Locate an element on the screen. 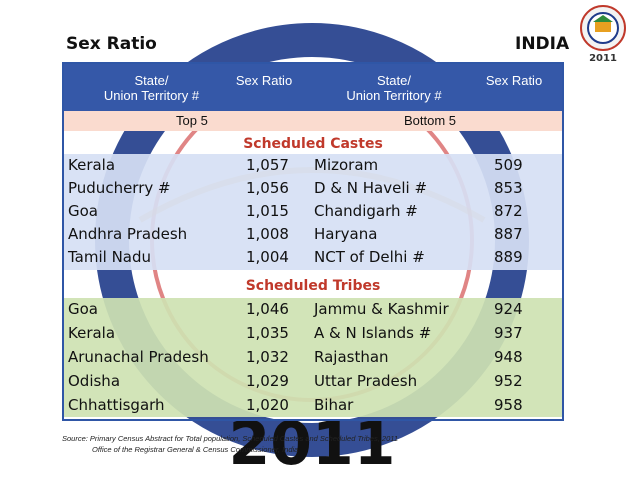  table-row: Kerala 1,035 A & N Islands # 937 is located at coordinates (295, 333).